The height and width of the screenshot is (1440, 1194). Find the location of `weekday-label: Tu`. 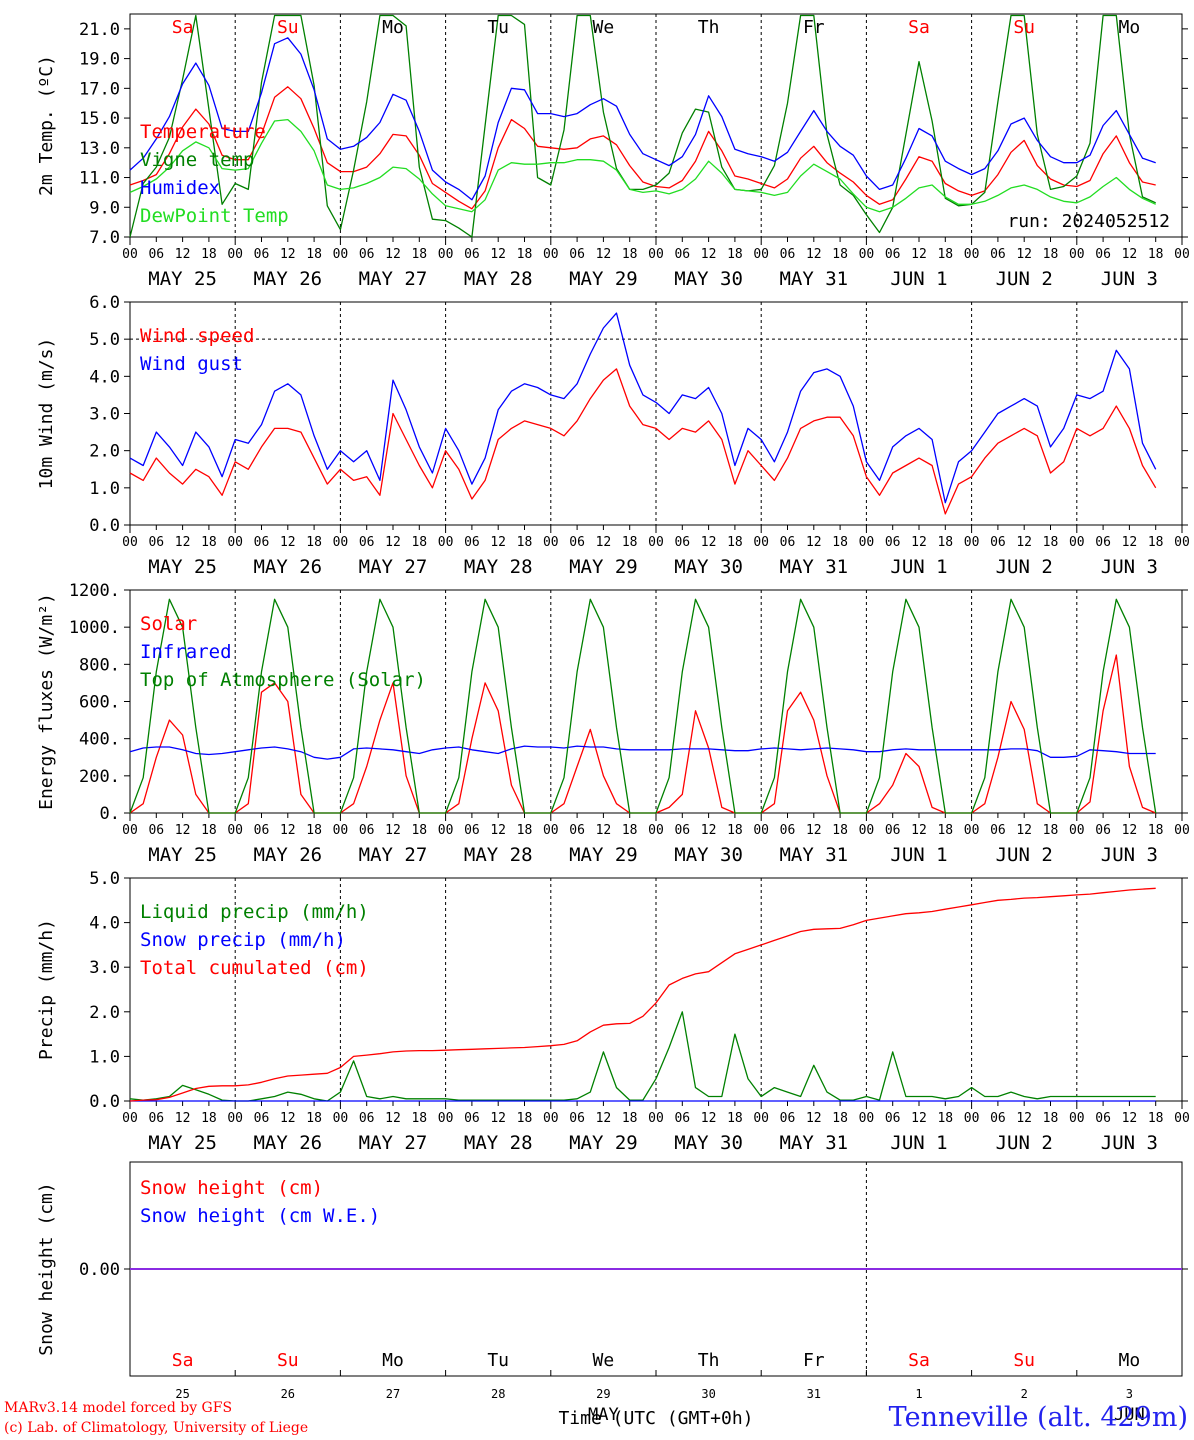

weekday-label: Tu is located at coordinates (498, 1360).